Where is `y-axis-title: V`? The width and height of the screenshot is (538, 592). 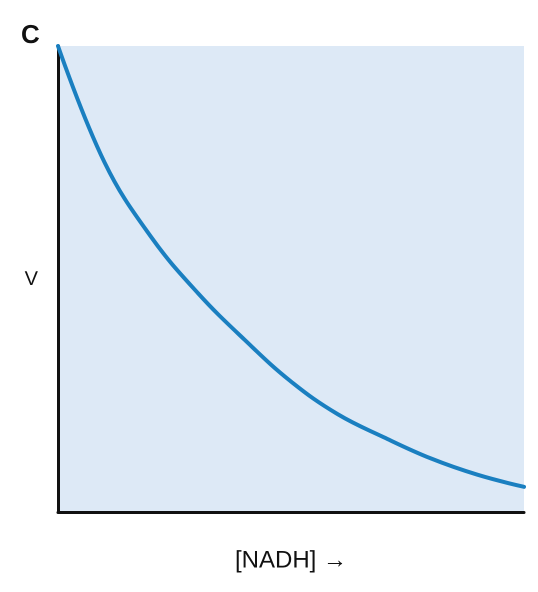
y-axis-title: V is located at coordinates (31, 279).